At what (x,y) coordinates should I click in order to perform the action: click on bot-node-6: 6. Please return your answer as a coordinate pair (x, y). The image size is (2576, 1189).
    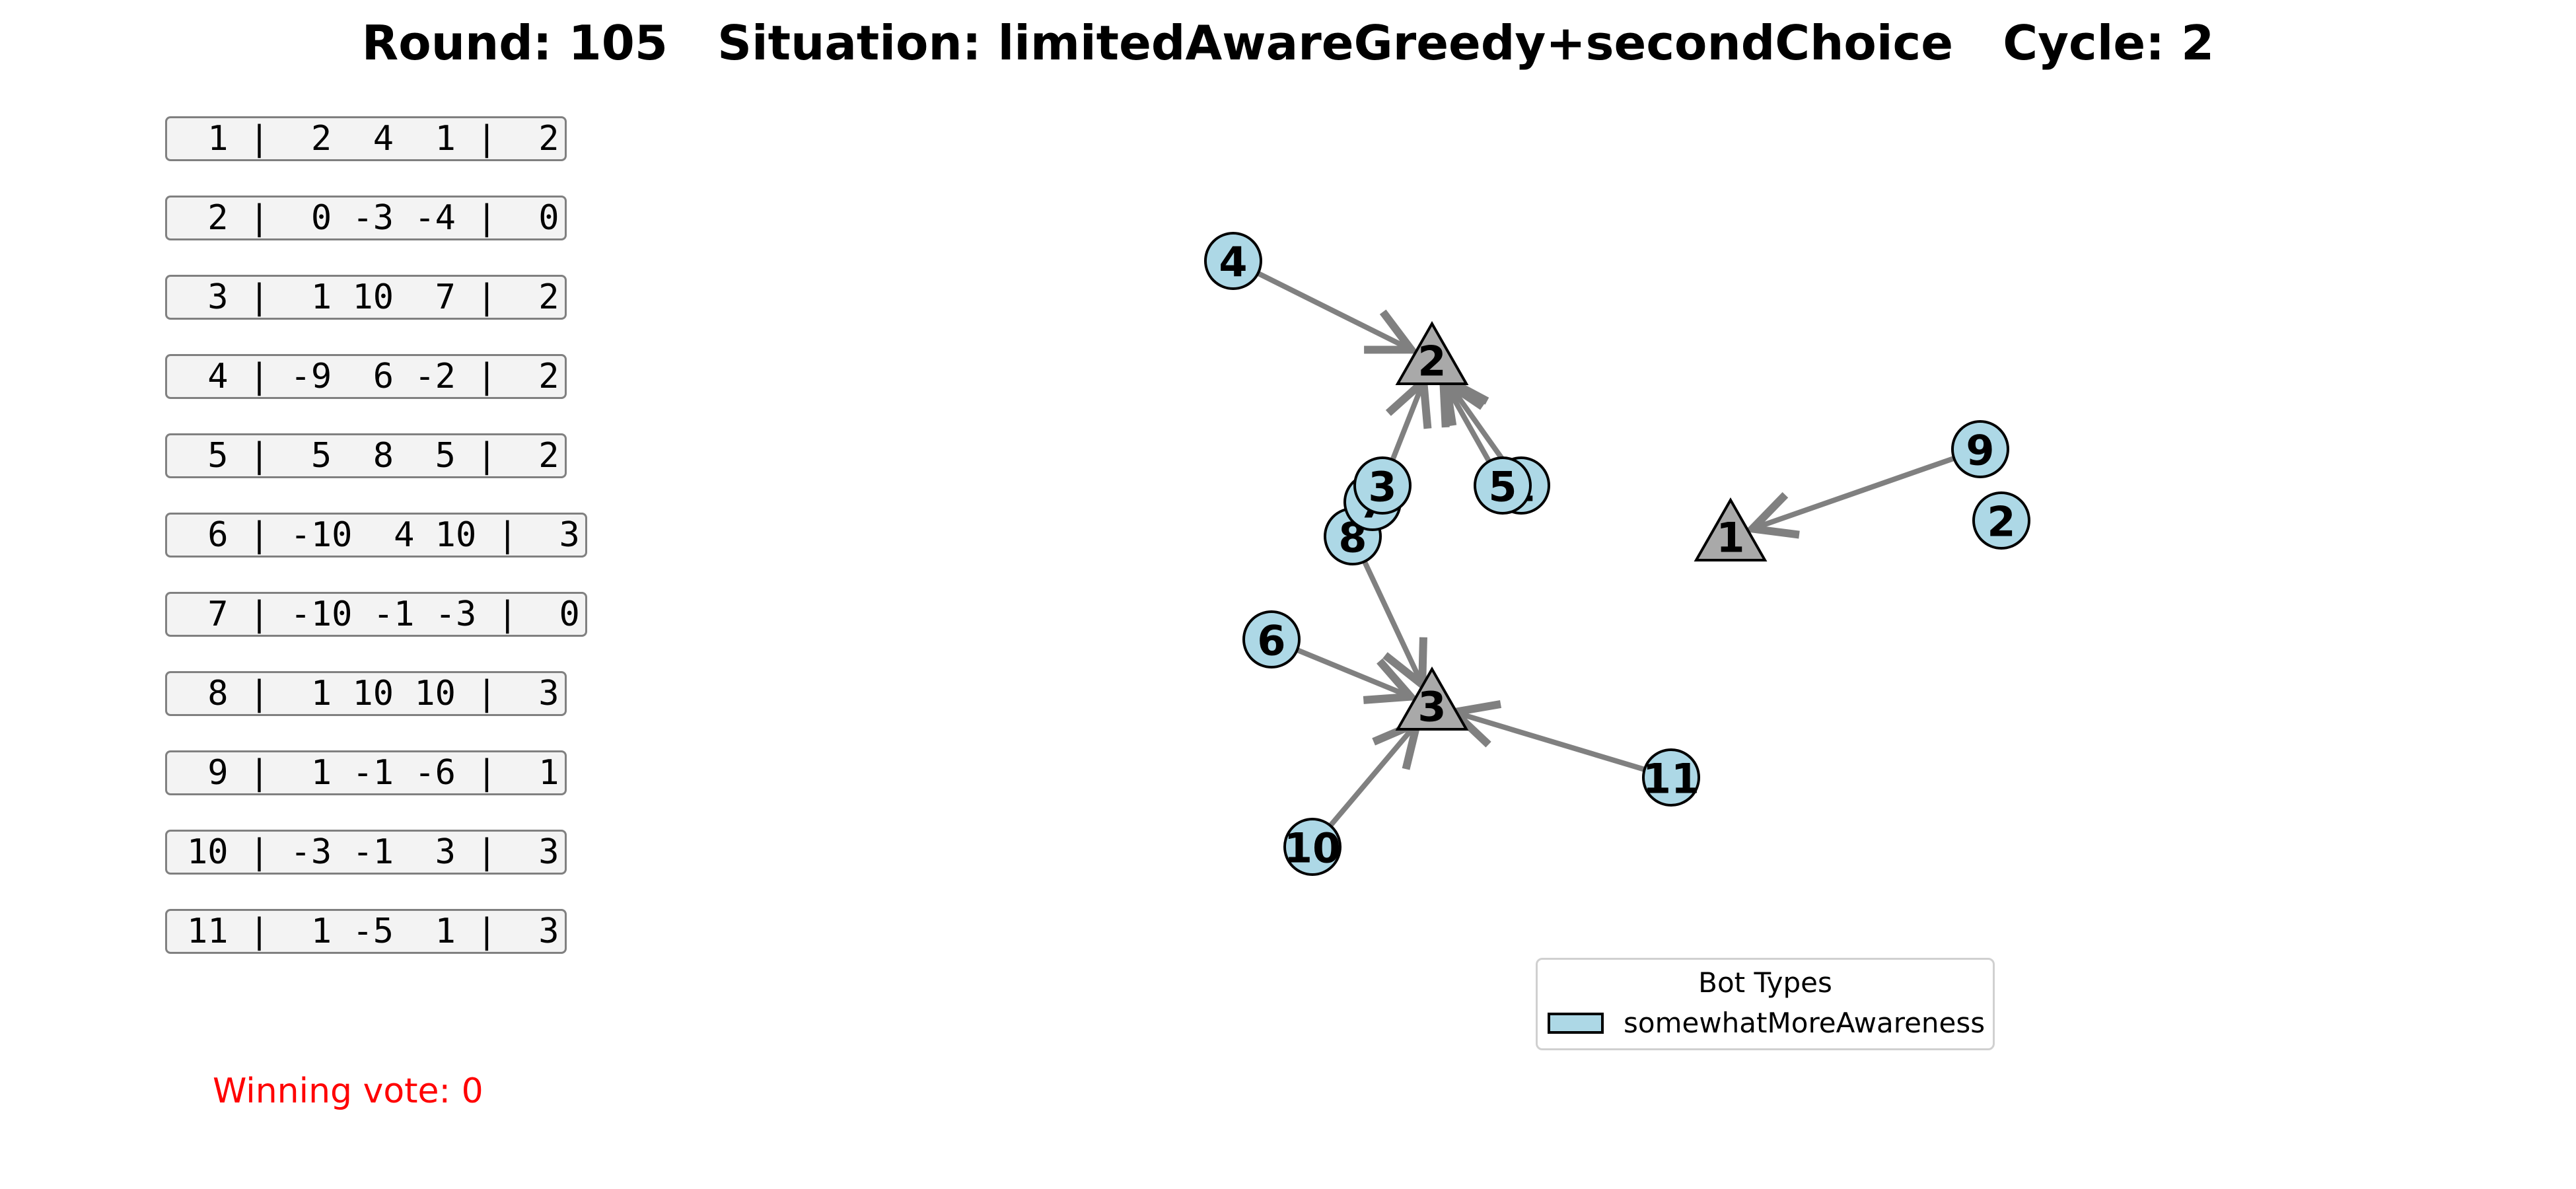
    Looking at the image, I should click on (1271, 639).